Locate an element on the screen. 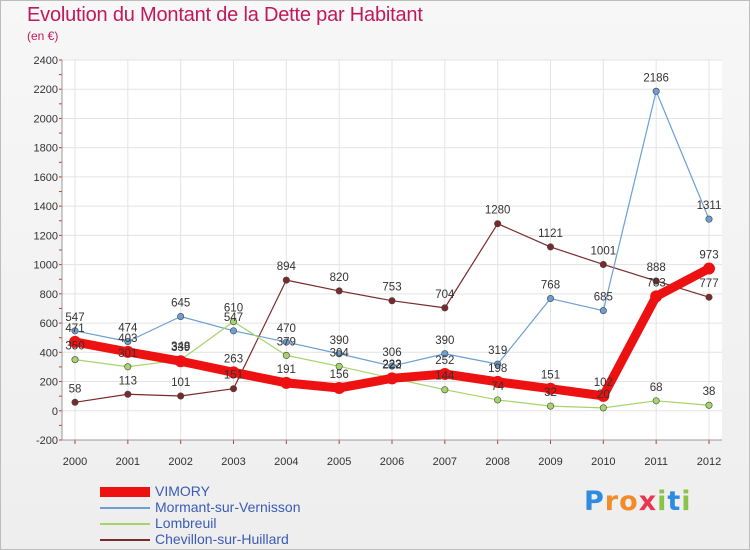 Image resolution: width=750 pixels, height=550 pixels. data-label-lombreuil: 379 is located at coordinates (286, 342).